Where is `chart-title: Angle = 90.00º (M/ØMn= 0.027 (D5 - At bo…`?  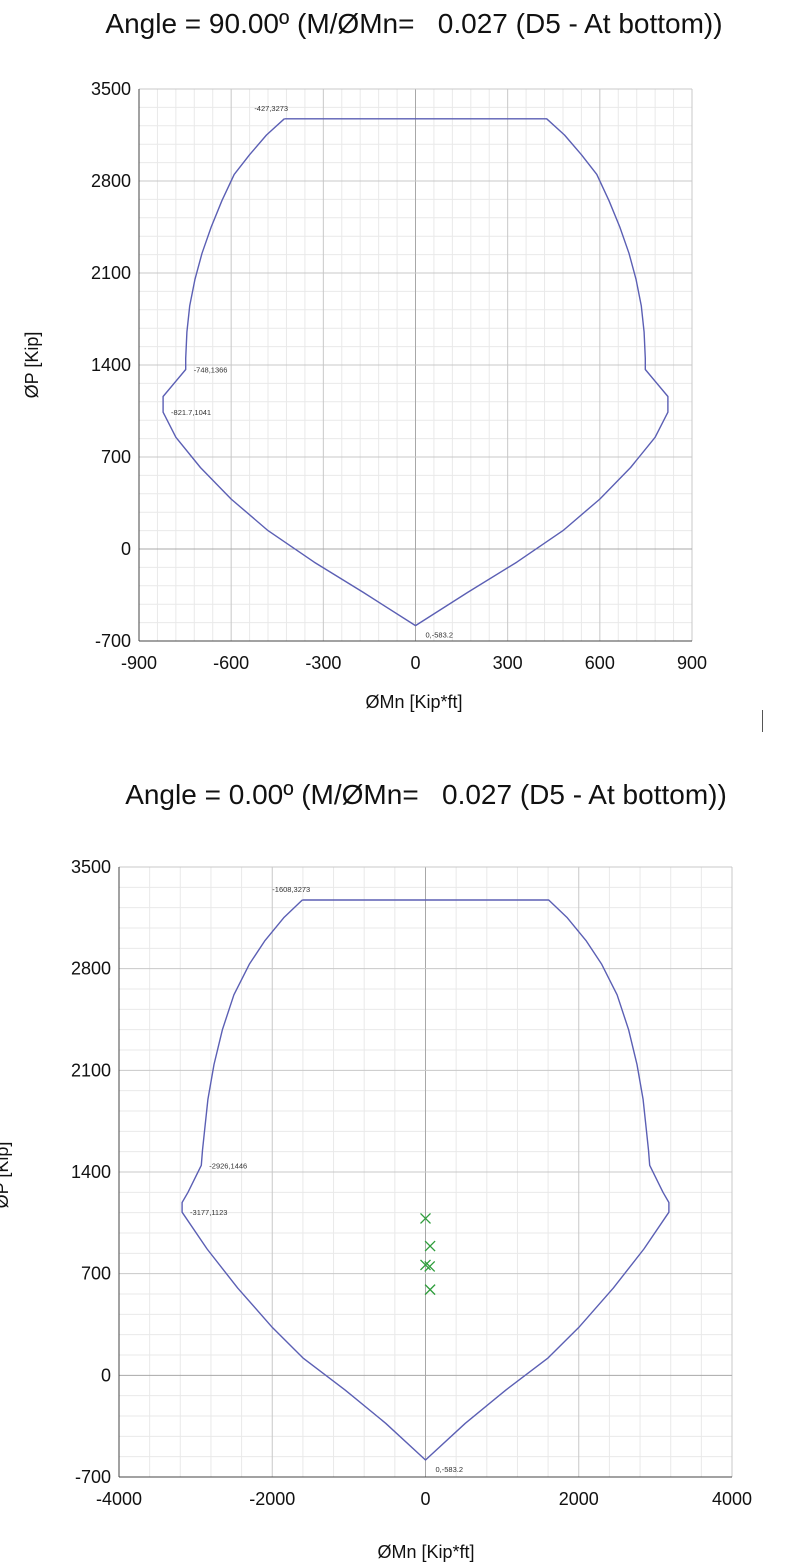
chart-title: Angle = 90.00º (M/ØMn= 0.027 (D5 - At bo… is located at coordinates (413, 23).